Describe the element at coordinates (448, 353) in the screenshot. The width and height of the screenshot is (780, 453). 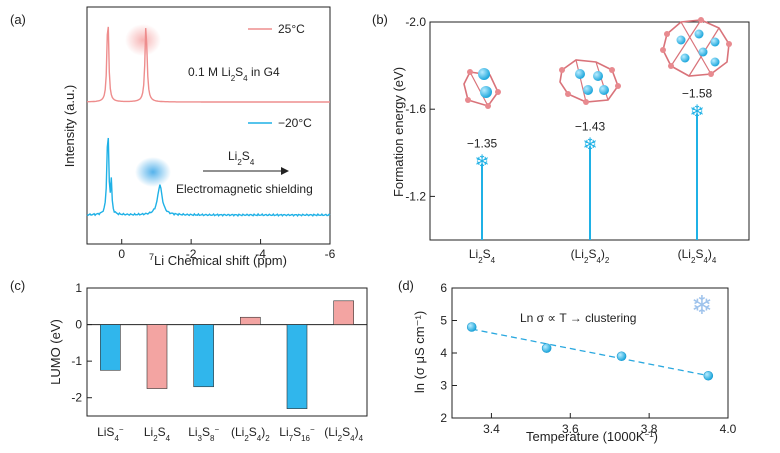
I see `panel-d-y-ticks: 2 3 4 5 6` at that location.